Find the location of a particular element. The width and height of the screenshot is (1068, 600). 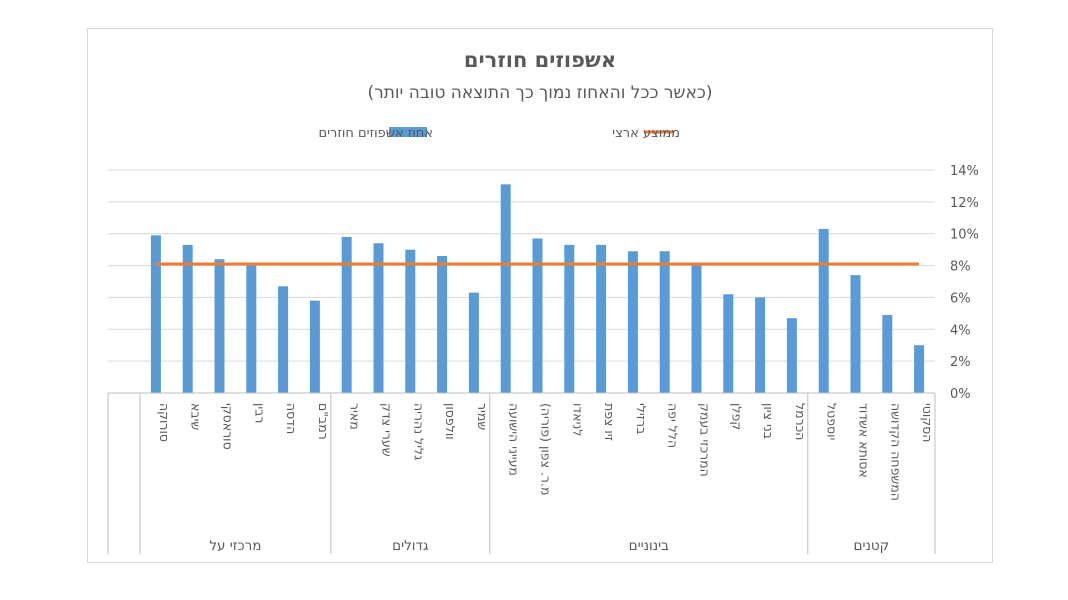

legend-bar-label: אחוז אשפוזים חוזרים is located at coordinates (376, 133).